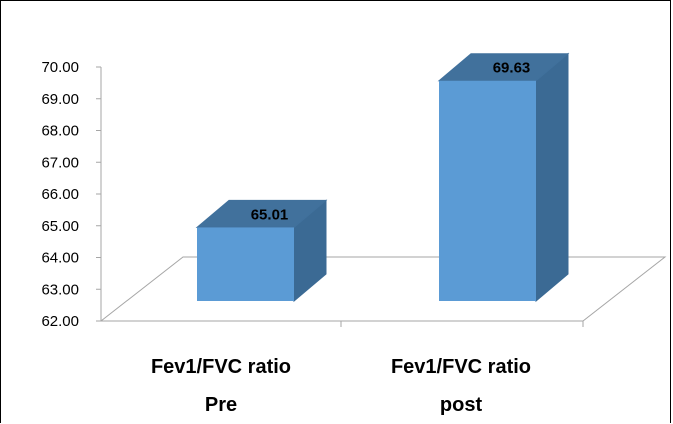 This screenshot has height=424, width=673. Describe the element at coordinates (60, 162) in the screenshot. I see `y-tick-label: 67.00` at that location.